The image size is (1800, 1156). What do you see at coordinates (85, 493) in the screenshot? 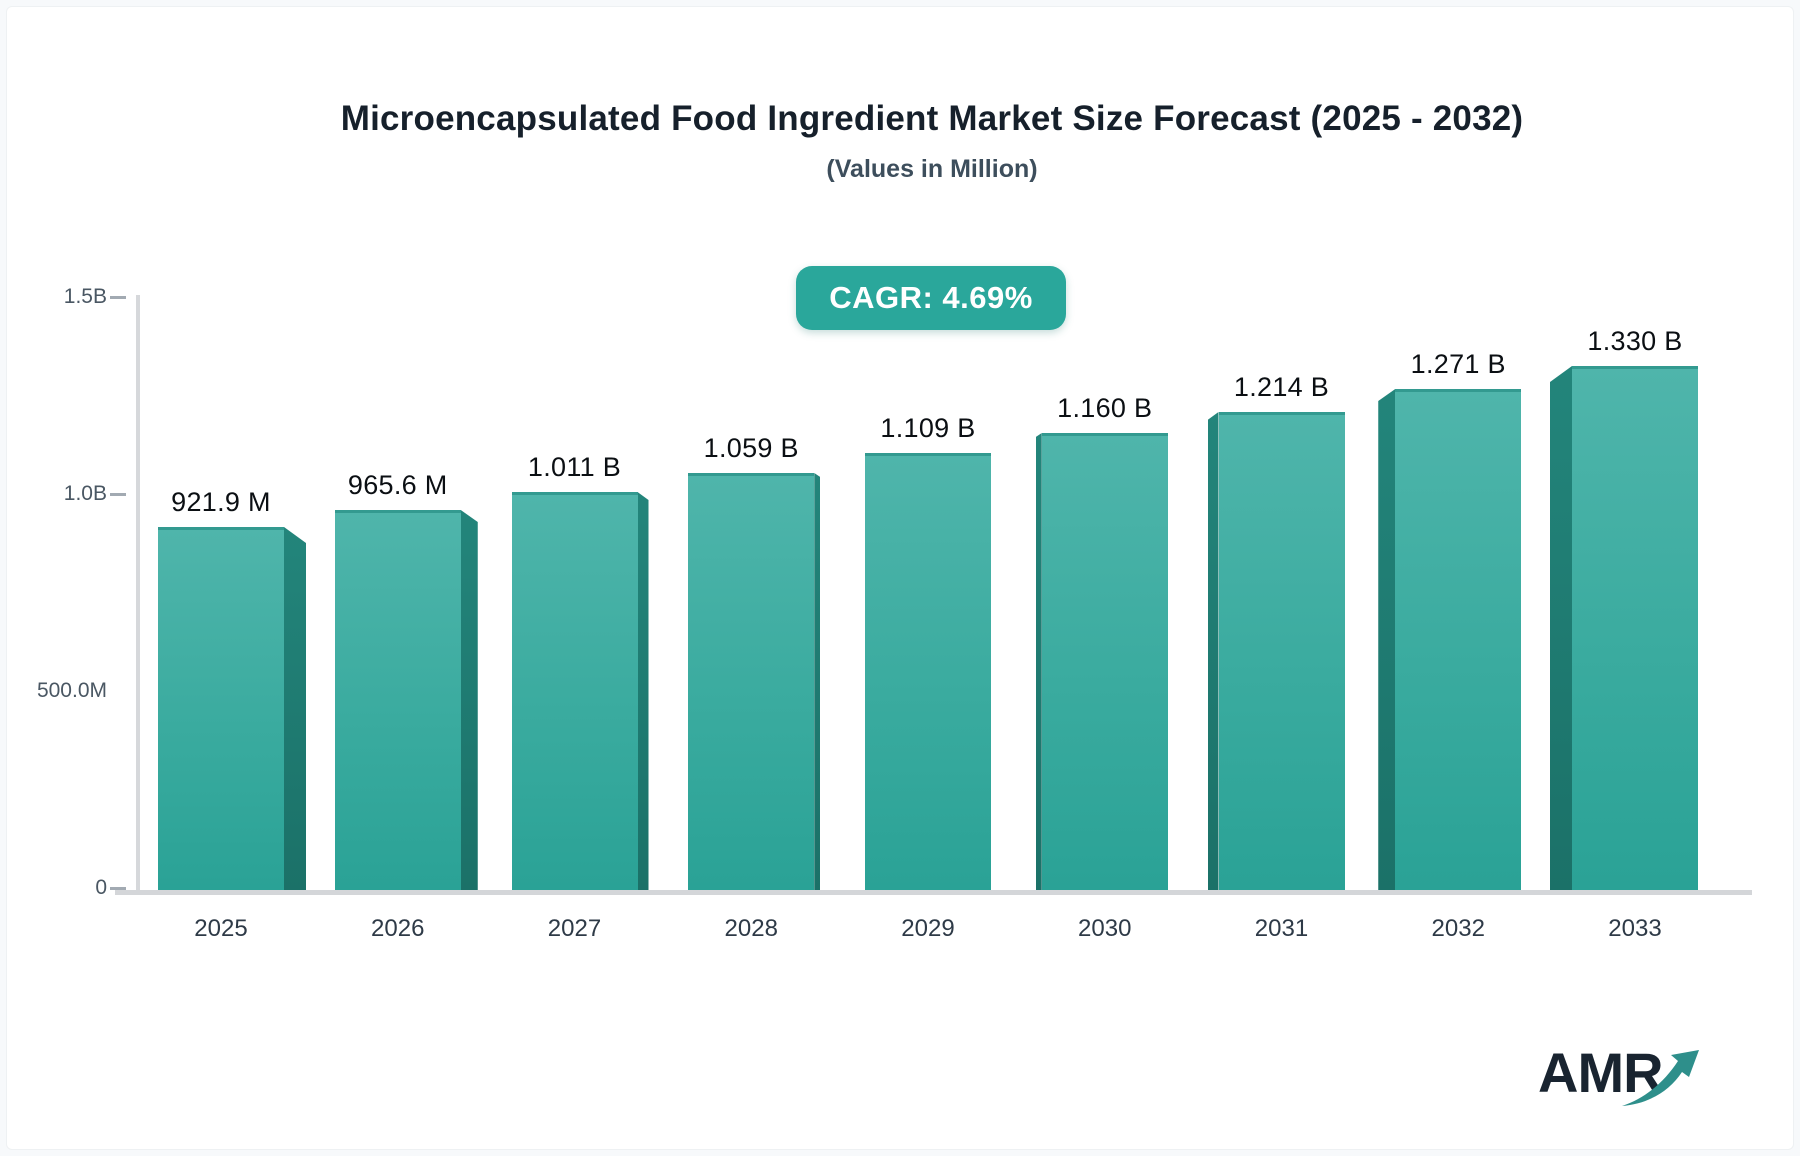
I see `y-tick-label-1: 1.0B` at bounding box center [85, 493].